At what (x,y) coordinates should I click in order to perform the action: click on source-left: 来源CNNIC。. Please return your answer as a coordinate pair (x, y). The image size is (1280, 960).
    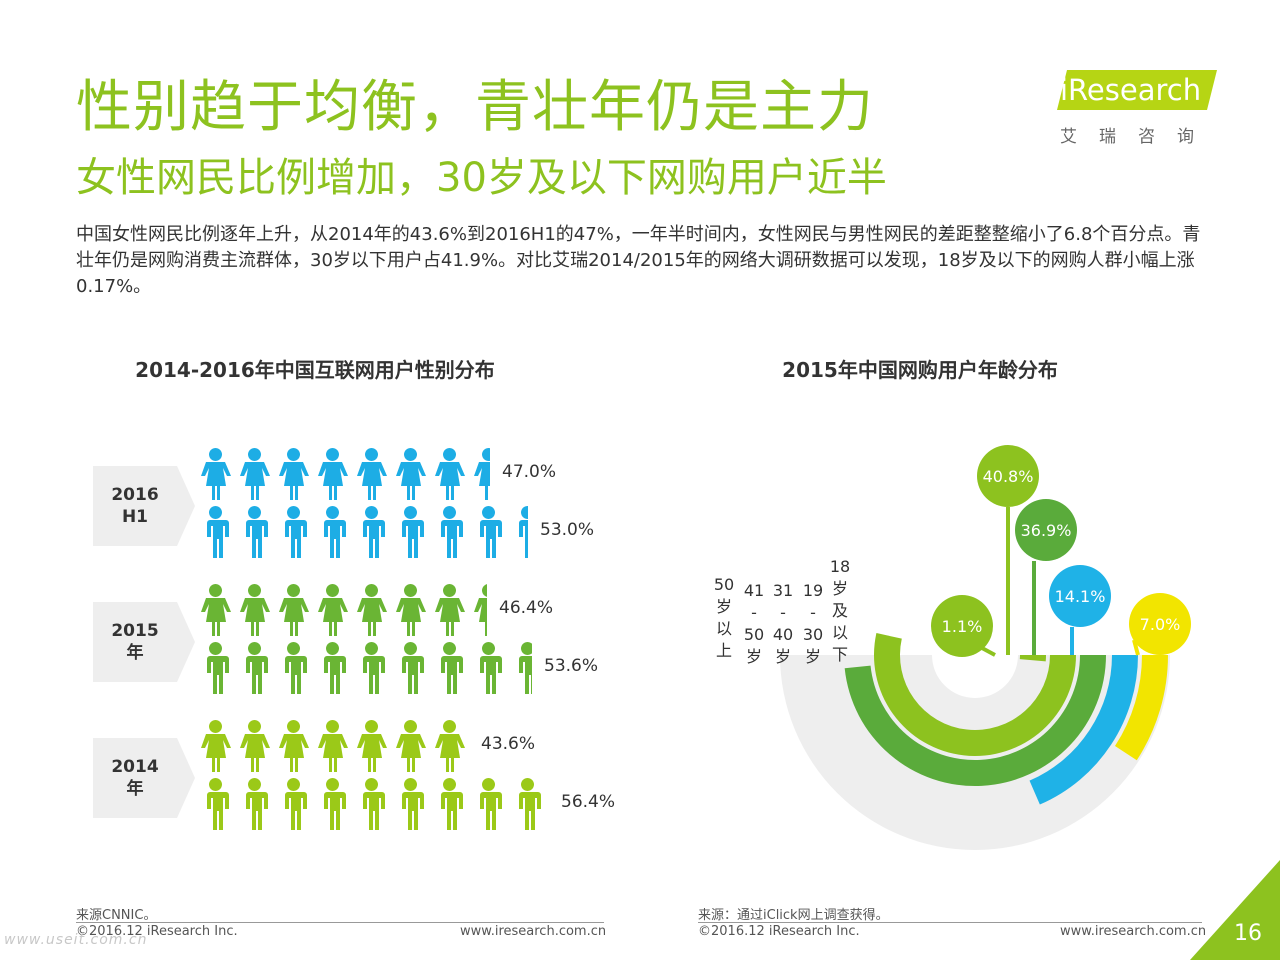
    Looking at the image, I should click on (116, 915).